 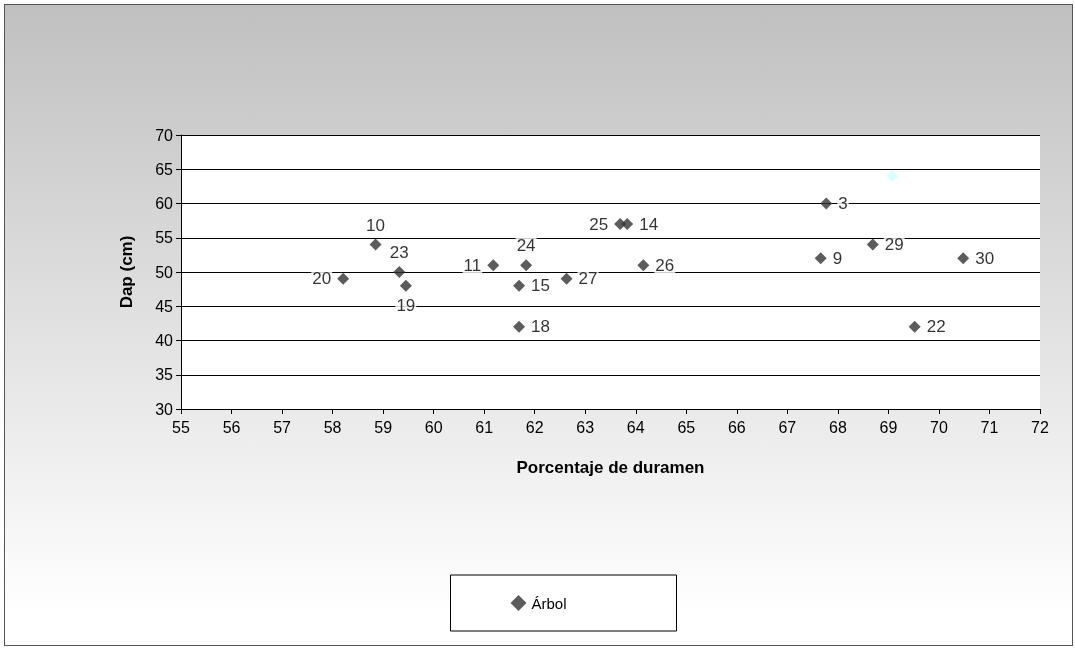 I want to click on x-tick-label: 66, so click(x=736, y=427).